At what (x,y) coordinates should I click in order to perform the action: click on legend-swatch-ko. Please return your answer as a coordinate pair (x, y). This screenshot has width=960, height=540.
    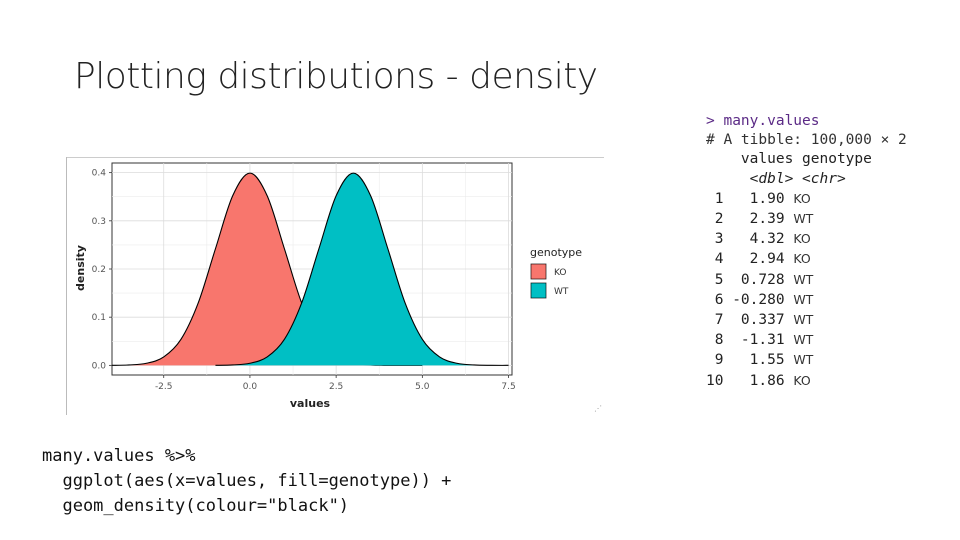
    Looking at the image, I should click on (538, 271).